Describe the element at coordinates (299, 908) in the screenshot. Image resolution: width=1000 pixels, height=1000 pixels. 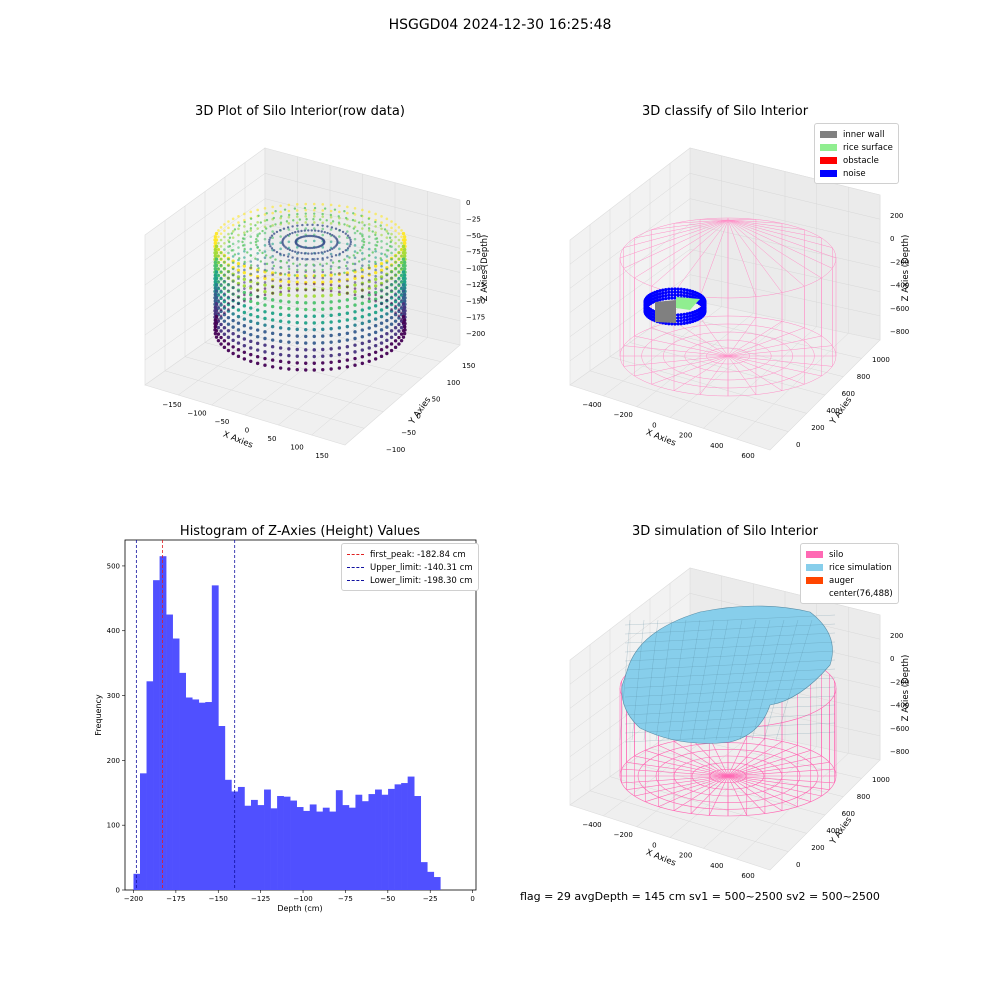
I see `hist-xlabel: Depth (cm)` at that location.